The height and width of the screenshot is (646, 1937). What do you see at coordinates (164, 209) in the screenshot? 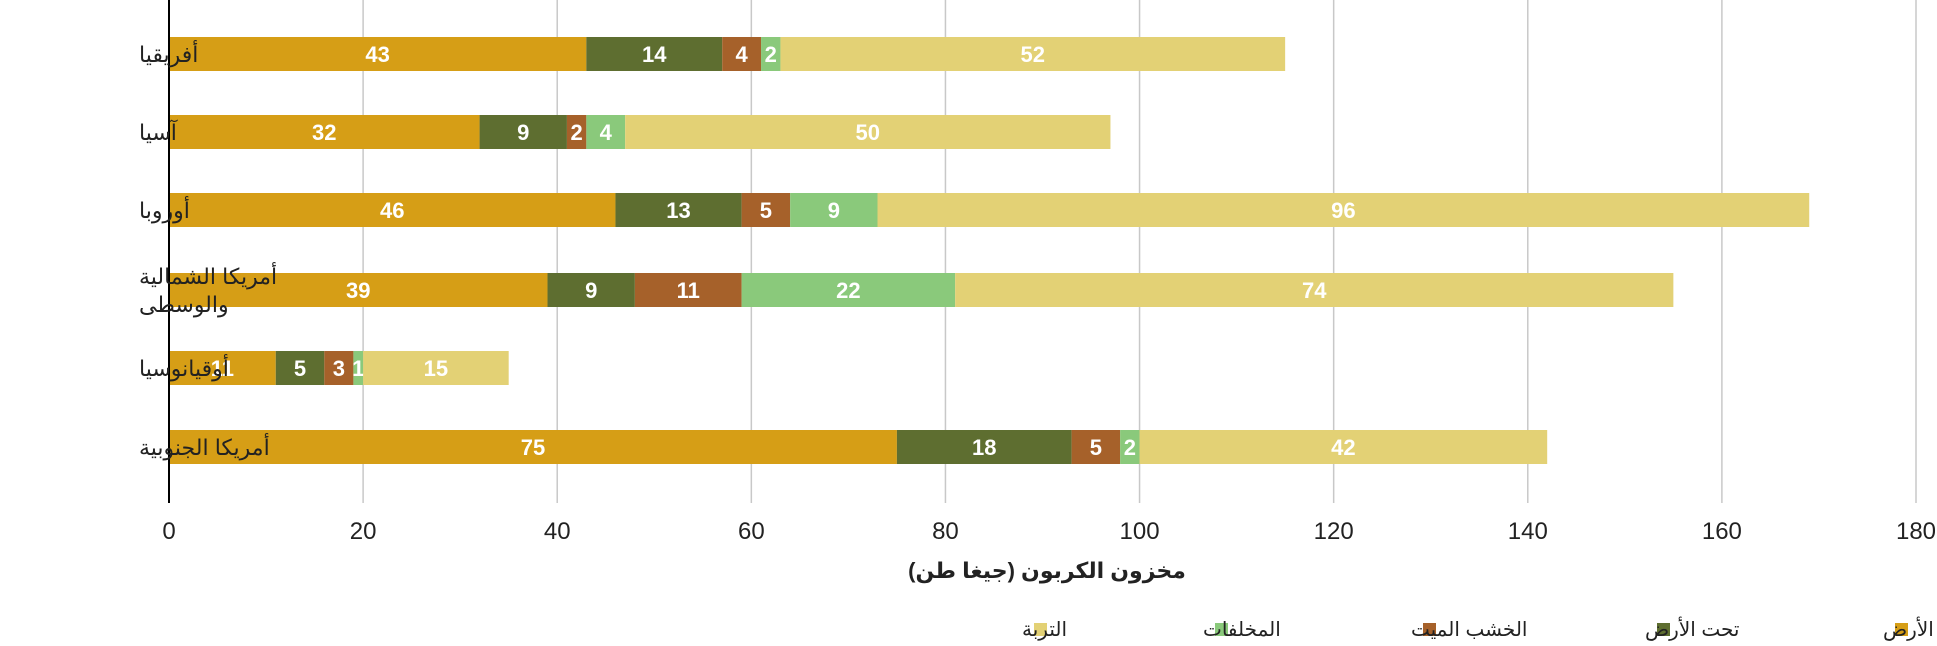
I see `category-label: أوروبا` at bounding box center [164, 209].